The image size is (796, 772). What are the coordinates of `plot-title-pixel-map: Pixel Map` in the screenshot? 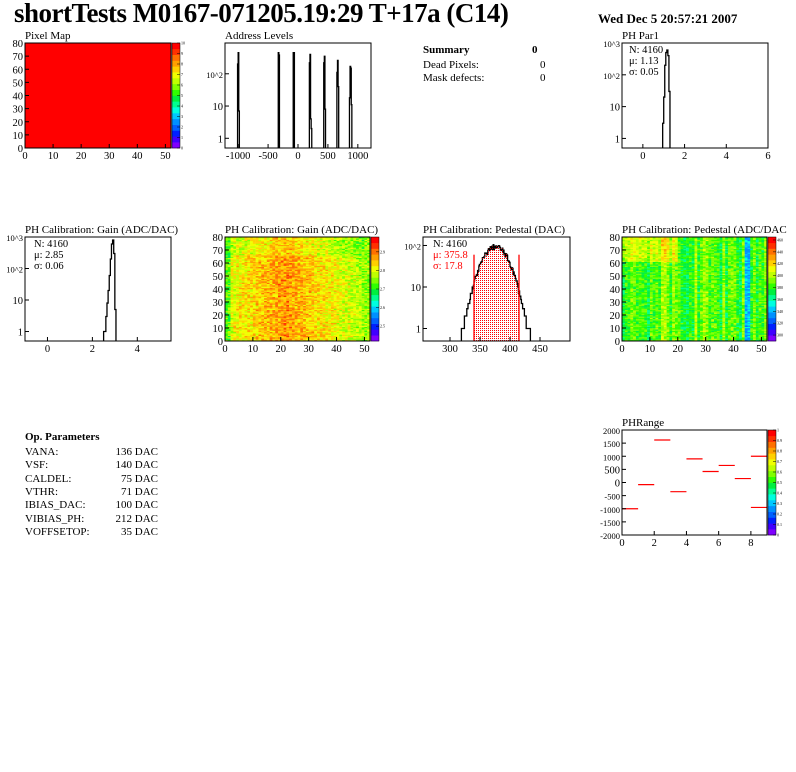 It's located at (48, 36).